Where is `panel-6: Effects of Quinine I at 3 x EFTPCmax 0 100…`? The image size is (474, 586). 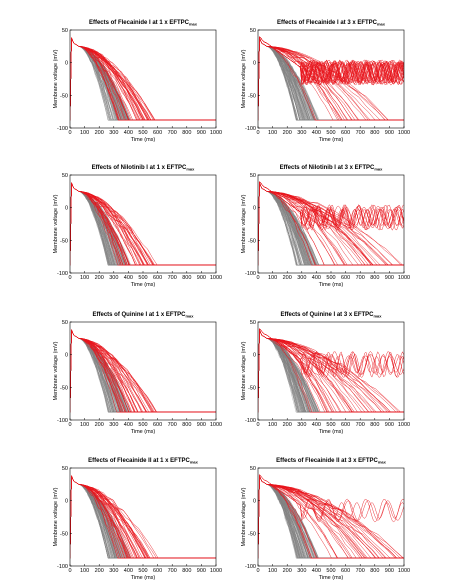
panel-6: Effects of Quinine I at 3 x EFTPCmax 0 100… is located at coordinates (325, 373).